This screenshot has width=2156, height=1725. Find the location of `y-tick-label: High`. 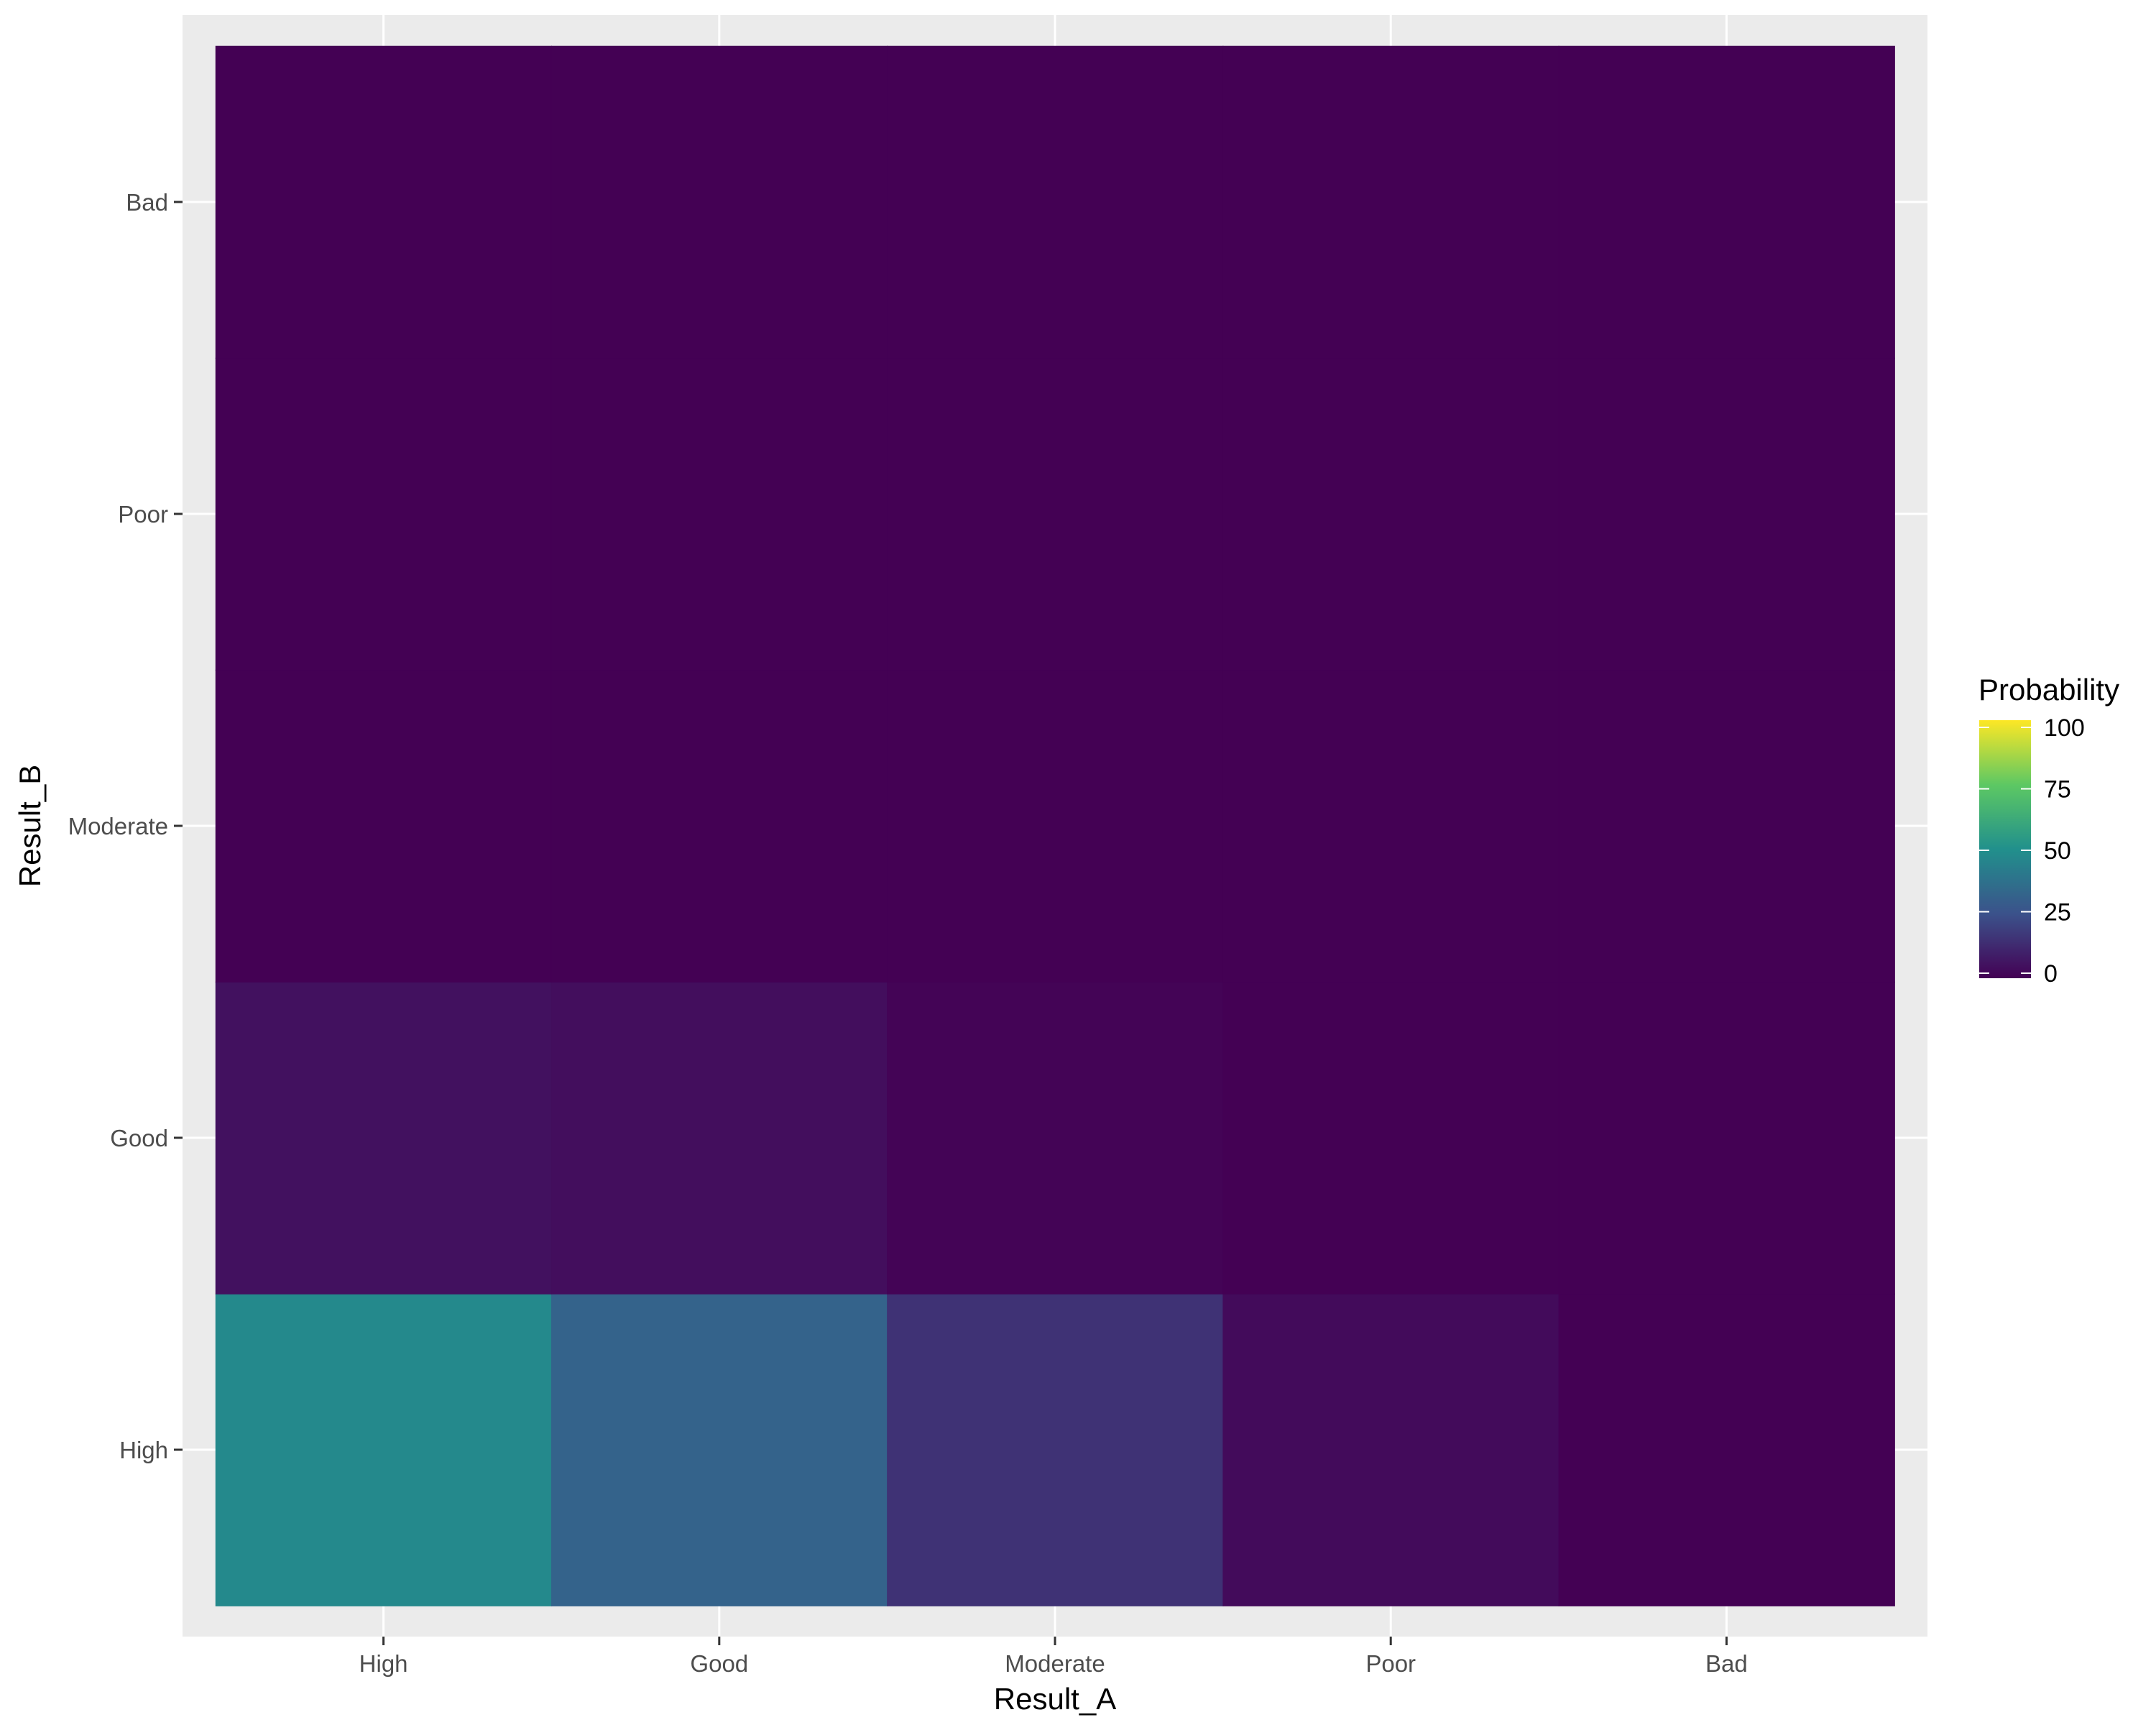

y-tick-label: High is located at coordinates (143, 1450).